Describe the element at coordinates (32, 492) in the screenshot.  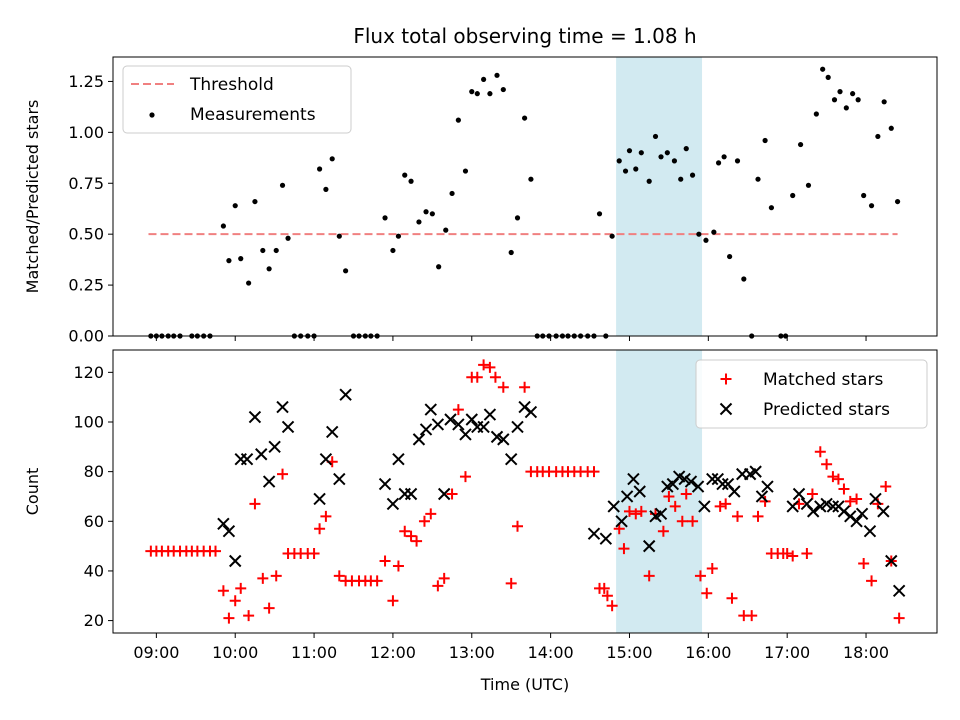
I see `y-axis-title: Count` at that location.